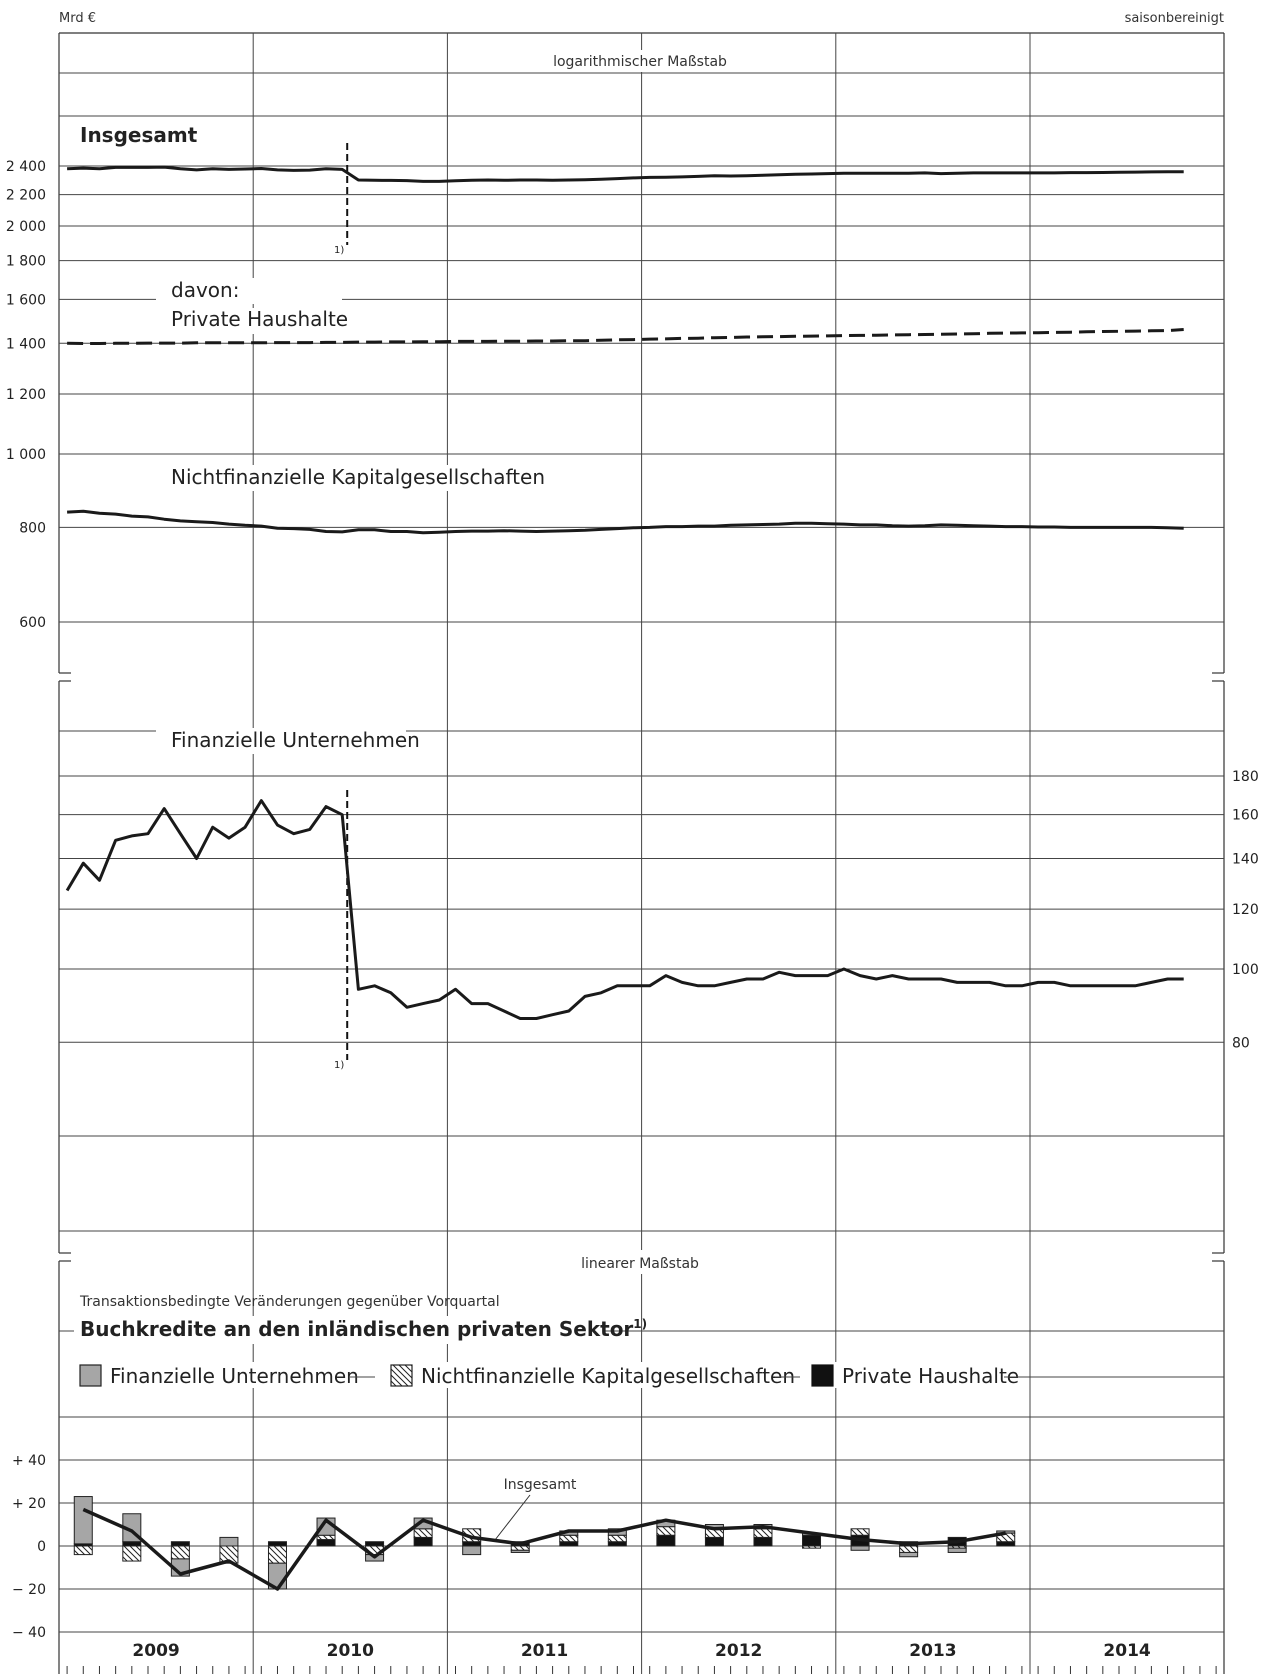 This screenshot has height=1674, width=1274. I want to click on break-footnote-2: 1), so click(339, 1065).